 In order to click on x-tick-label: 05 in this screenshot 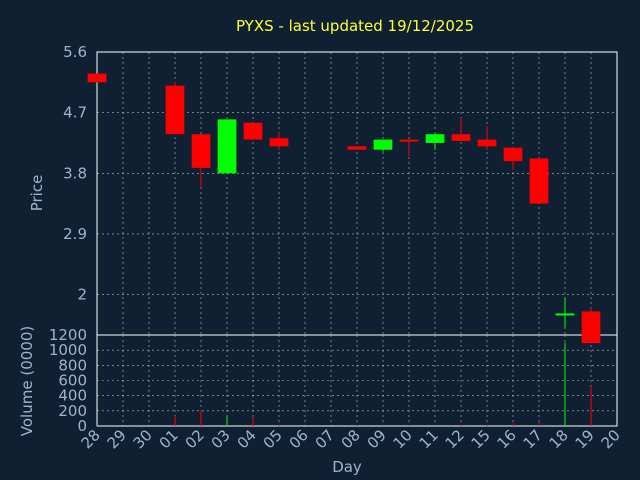, I will do `click(273, 439)`.